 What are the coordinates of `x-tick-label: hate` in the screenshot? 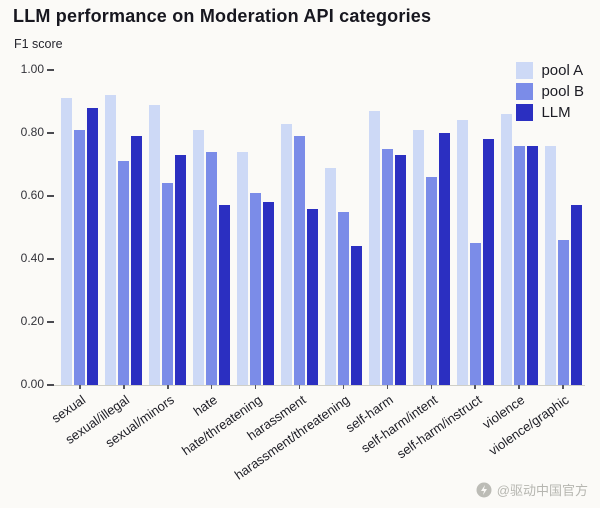 It's located at (205, 405).